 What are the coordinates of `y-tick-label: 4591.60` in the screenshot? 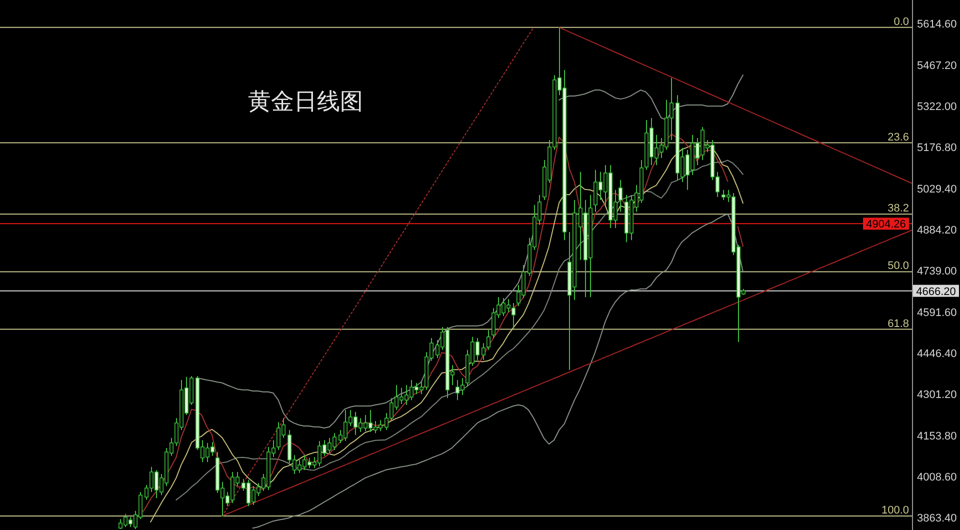 It's located at (937, 312).